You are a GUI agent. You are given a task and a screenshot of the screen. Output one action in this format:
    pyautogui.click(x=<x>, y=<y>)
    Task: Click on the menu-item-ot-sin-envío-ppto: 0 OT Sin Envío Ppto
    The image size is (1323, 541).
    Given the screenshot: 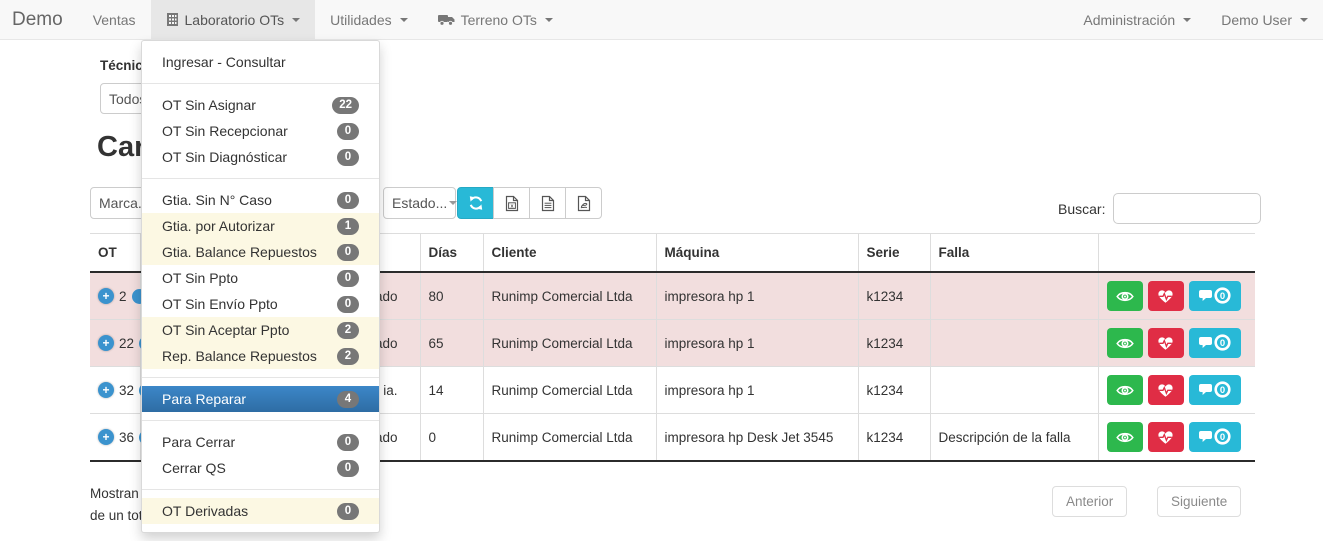 What is the action you would take?
    pyautogui.click(x=260, y=304)
    